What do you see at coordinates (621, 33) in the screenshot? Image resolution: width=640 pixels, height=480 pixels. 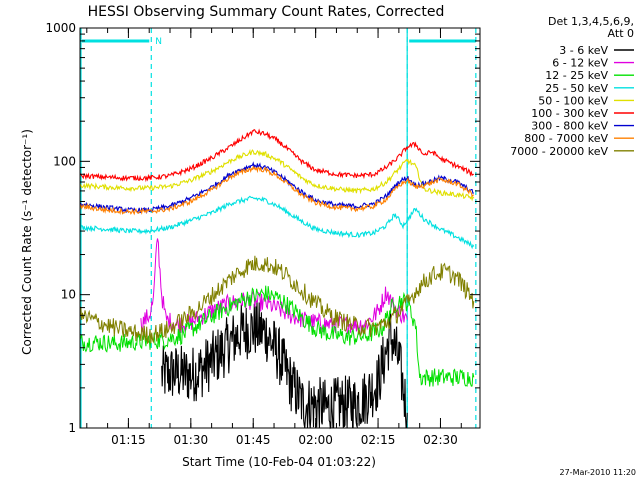 I see `legend-header-attenuator: Att 0` at bounding box center [621, 33].